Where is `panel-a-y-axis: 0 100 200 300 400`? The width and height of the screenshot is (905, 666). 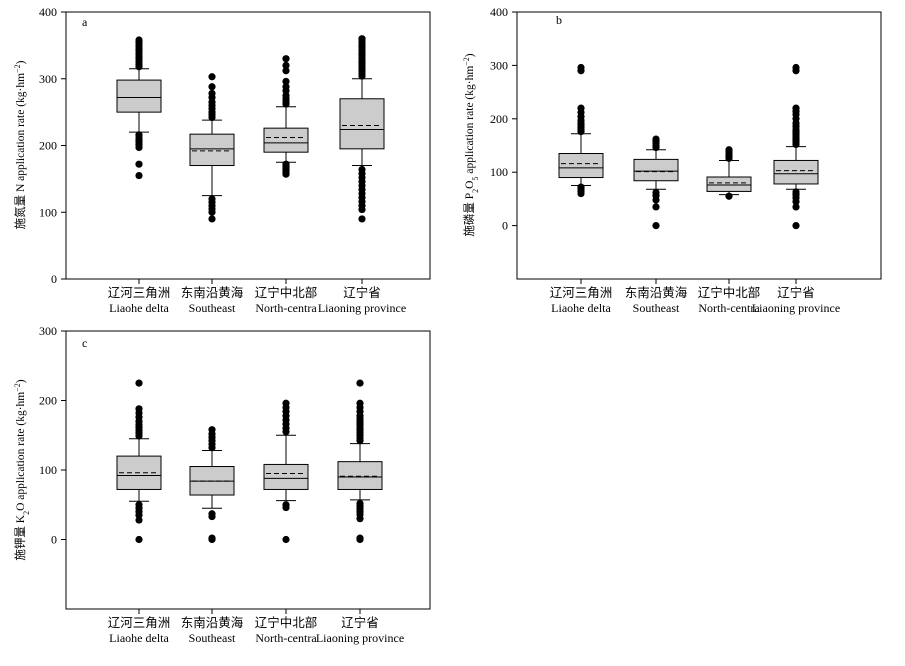 panel-a-y-axis: 0 100 200 300 400 is located at coordinates (52, 145).